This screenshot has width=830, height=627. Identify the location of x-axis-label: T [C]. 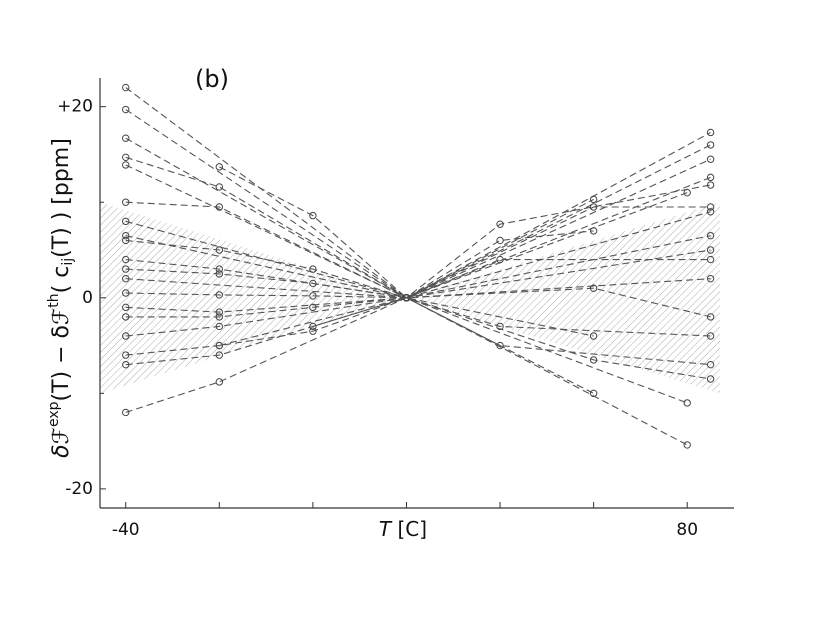
(403, 529).